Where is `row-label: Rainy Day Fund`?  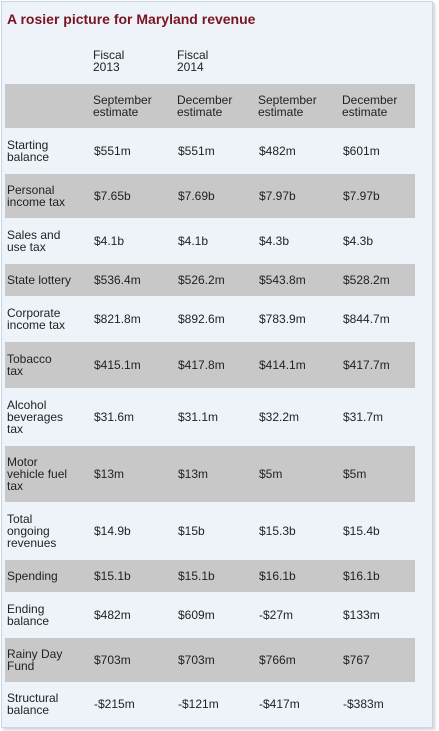 row-label: Rainy Day Fund is located at coordinates (47, 660).